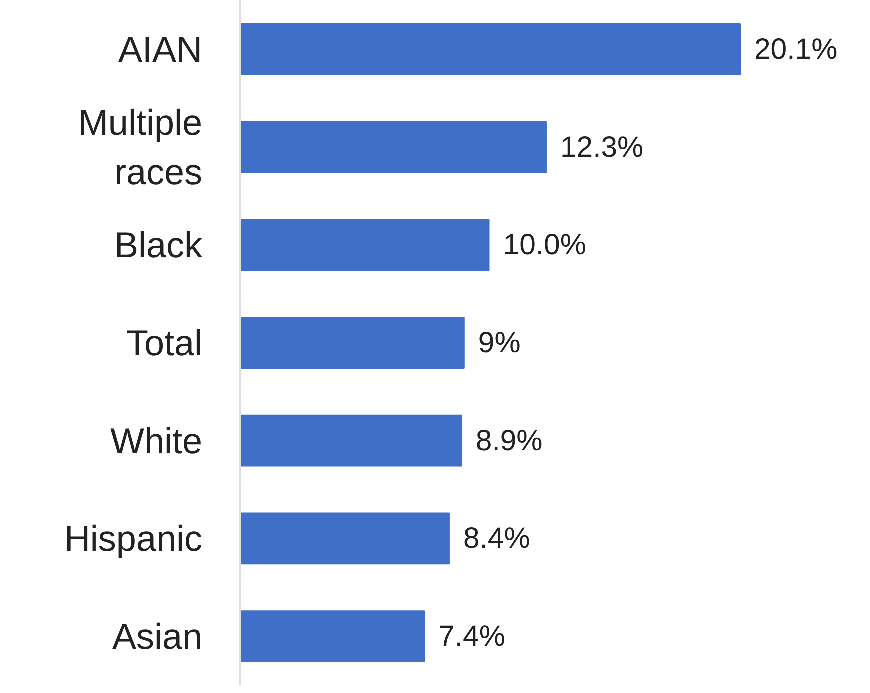  What do you see at coordinates (544, 245) in the screenshot?
I see `data-label: 10.0%` at bounding box center [544, 245].